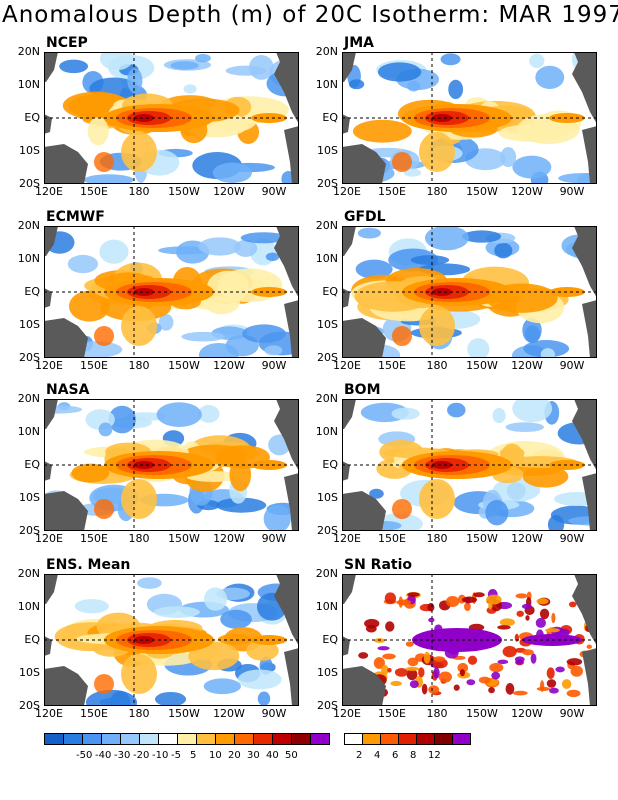 The width and height of the screenshot is (618, 800). What do you see at coordinates (187, 748) in the screenshot?
I see `anomaly-colorbar: -50 -40 -30 -20 -10 -5 5 10 20 30 40 50` at bounding box center [187, 748].